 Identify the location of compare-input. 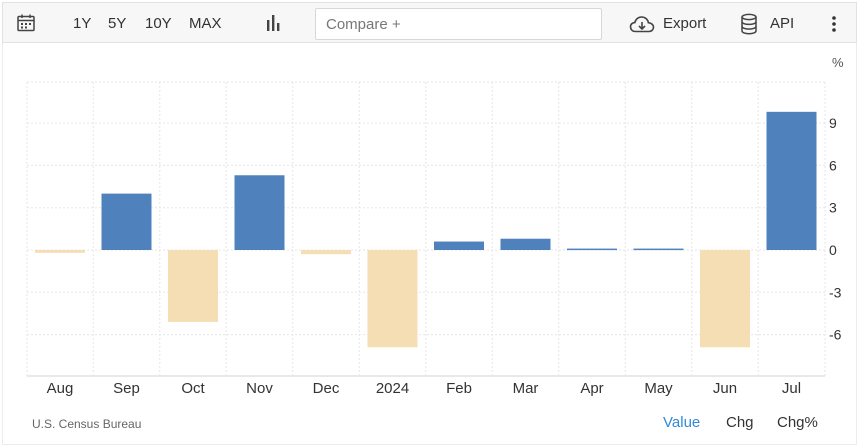
(458, 24).